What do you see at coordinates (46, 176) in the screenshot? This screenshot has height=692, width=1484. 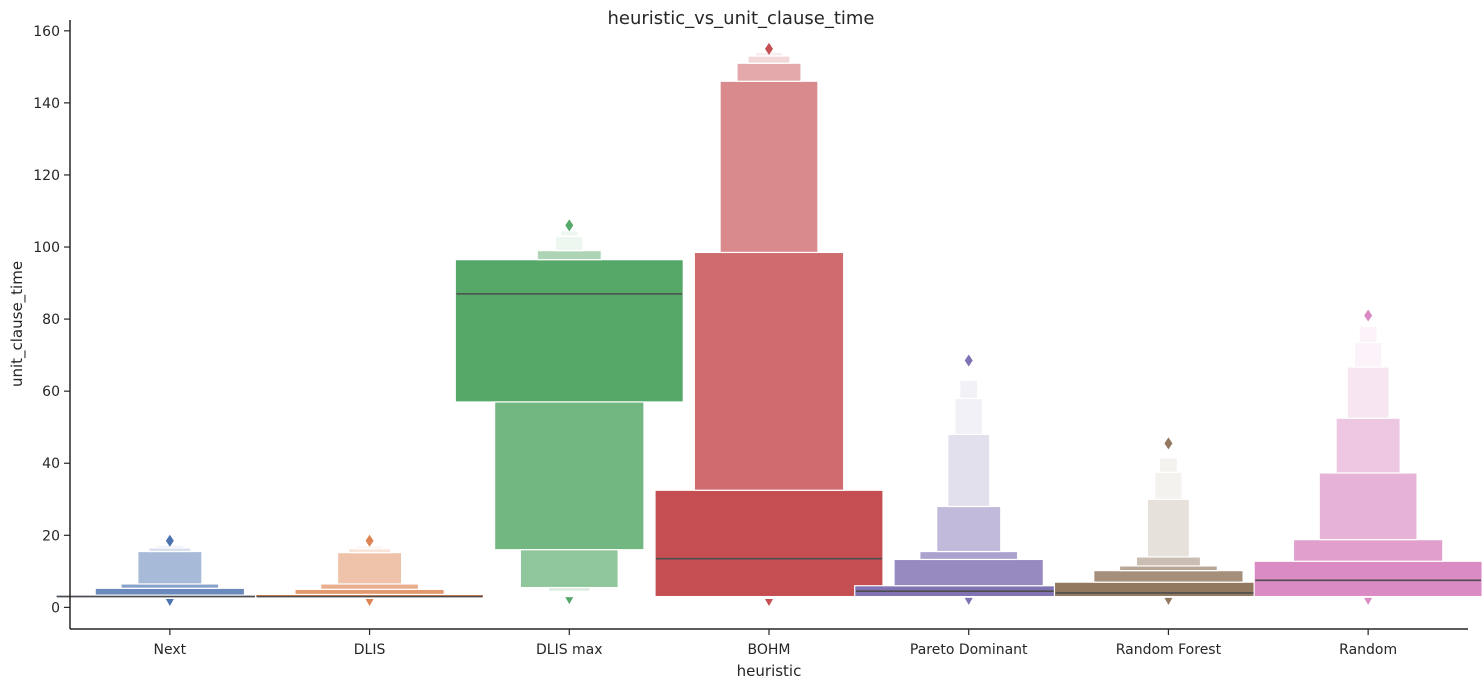 I see `y-tick-label: 120` at bounding box center [46, 176].